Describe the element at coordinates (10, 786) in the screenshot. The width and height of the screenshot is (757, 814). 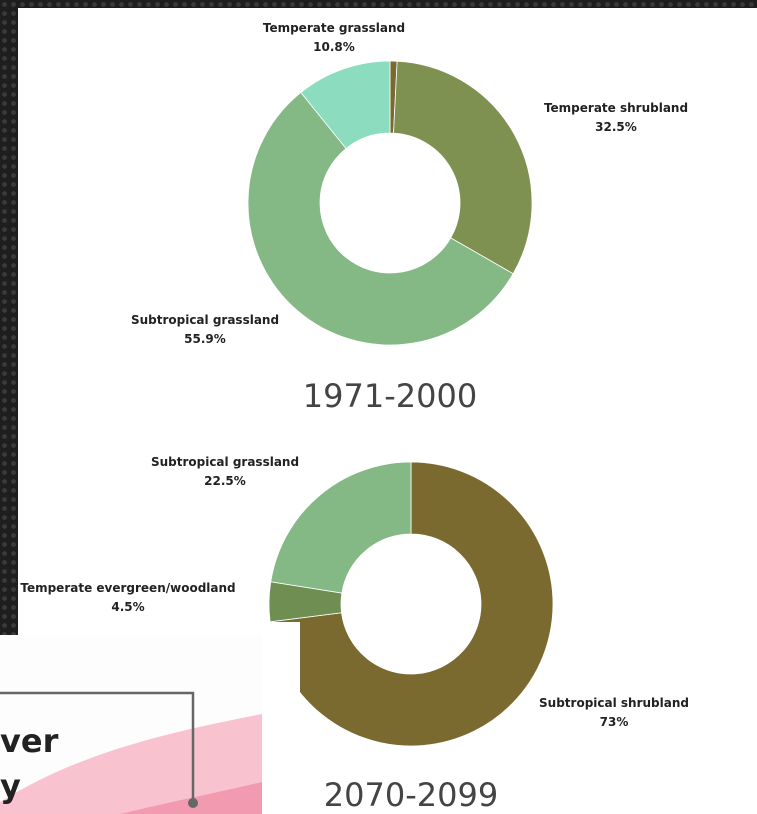
I see `overlay-text: y` at that location.